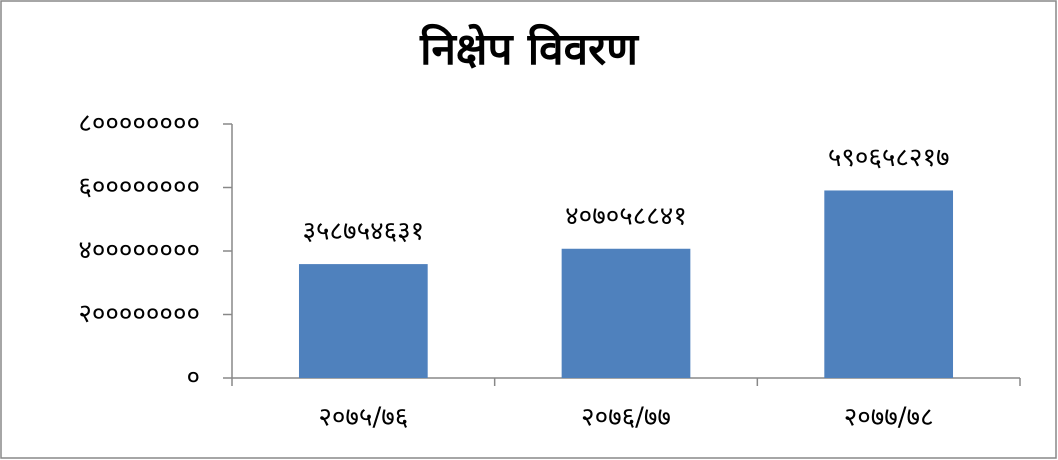 This screenshot has height=460, width=1058. Describe the element at coordinates (139, 251) in the screenshot. I see `y-tick-label: ४००००००००` at that location.